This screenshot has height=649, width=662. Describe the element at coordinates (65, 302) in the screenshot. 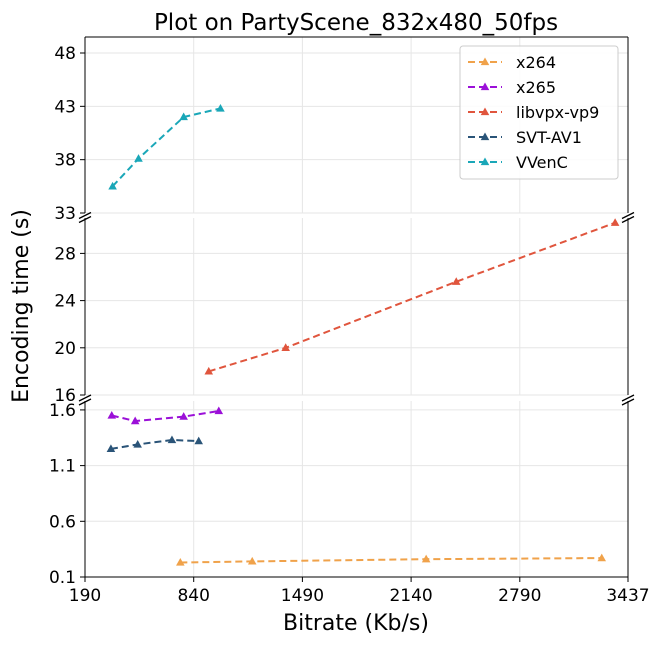

I see `y-tick-label: 24` at that location.